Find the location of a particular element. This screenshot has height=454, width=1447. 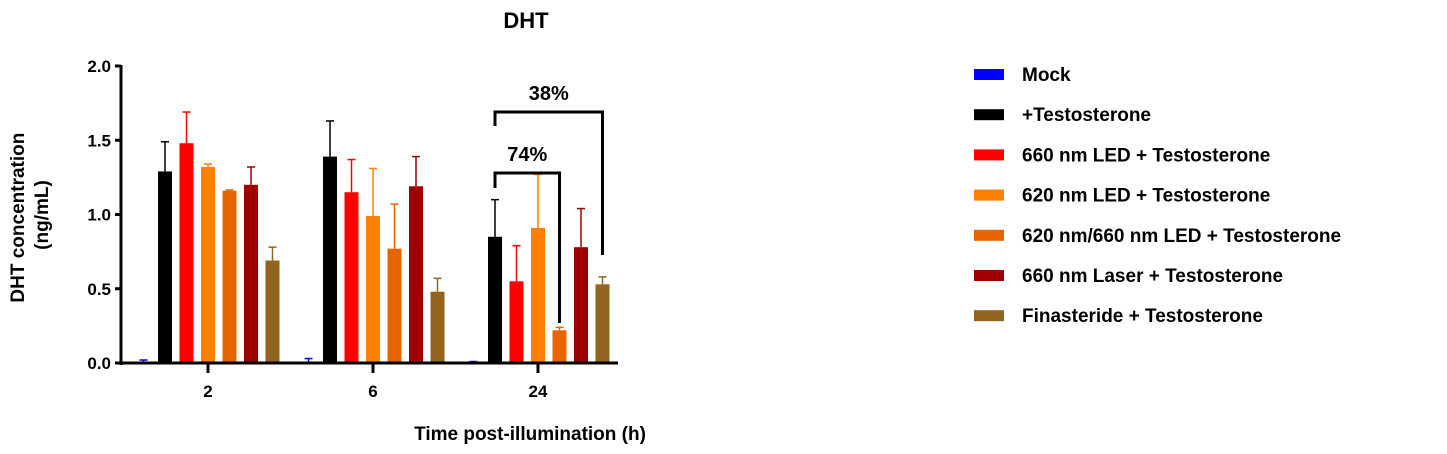

y-tick-label: 2.0 is located at coordinates (99, 66).